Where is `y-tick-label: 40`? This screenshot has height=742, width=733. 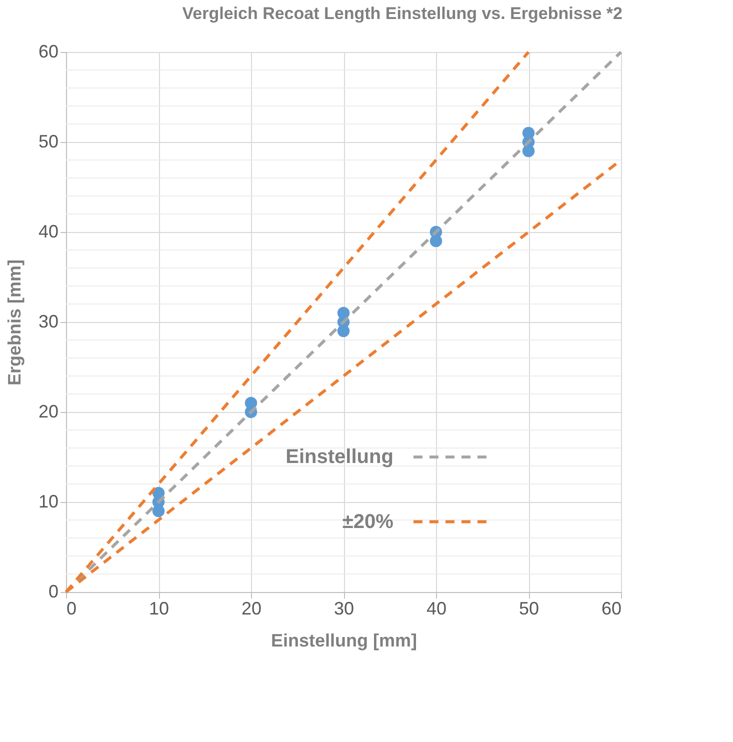
y-tick-label: 40 is located at coordinates (48, 232).